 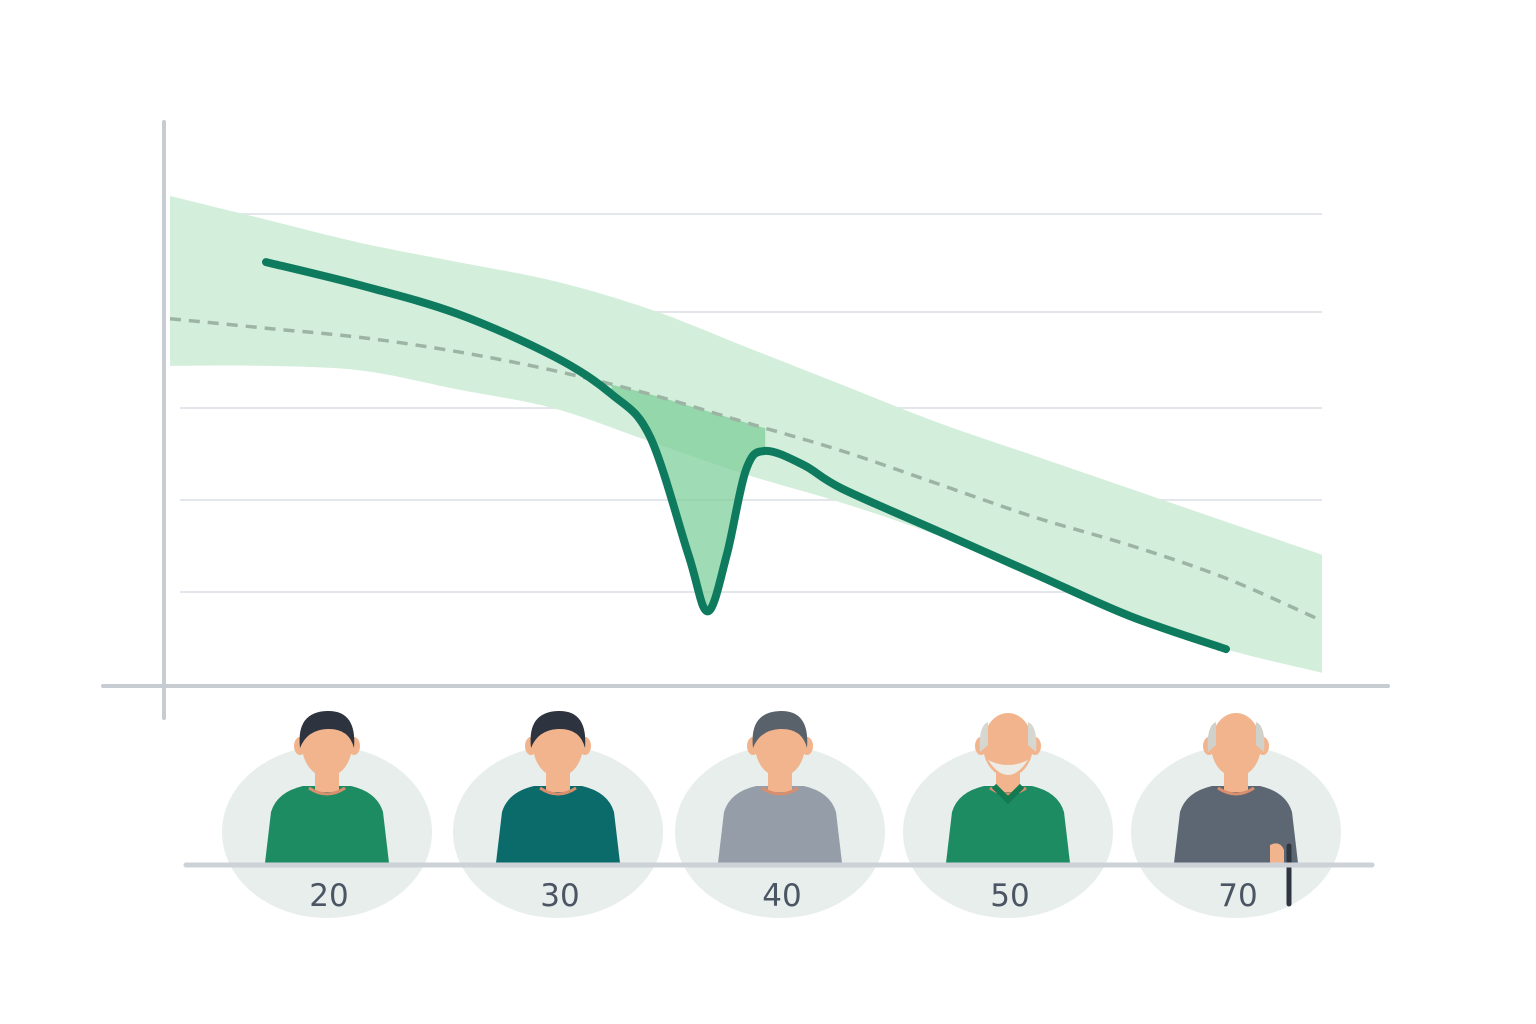 I want to click on age-label-70: 70, so click(x=1237, y=896).